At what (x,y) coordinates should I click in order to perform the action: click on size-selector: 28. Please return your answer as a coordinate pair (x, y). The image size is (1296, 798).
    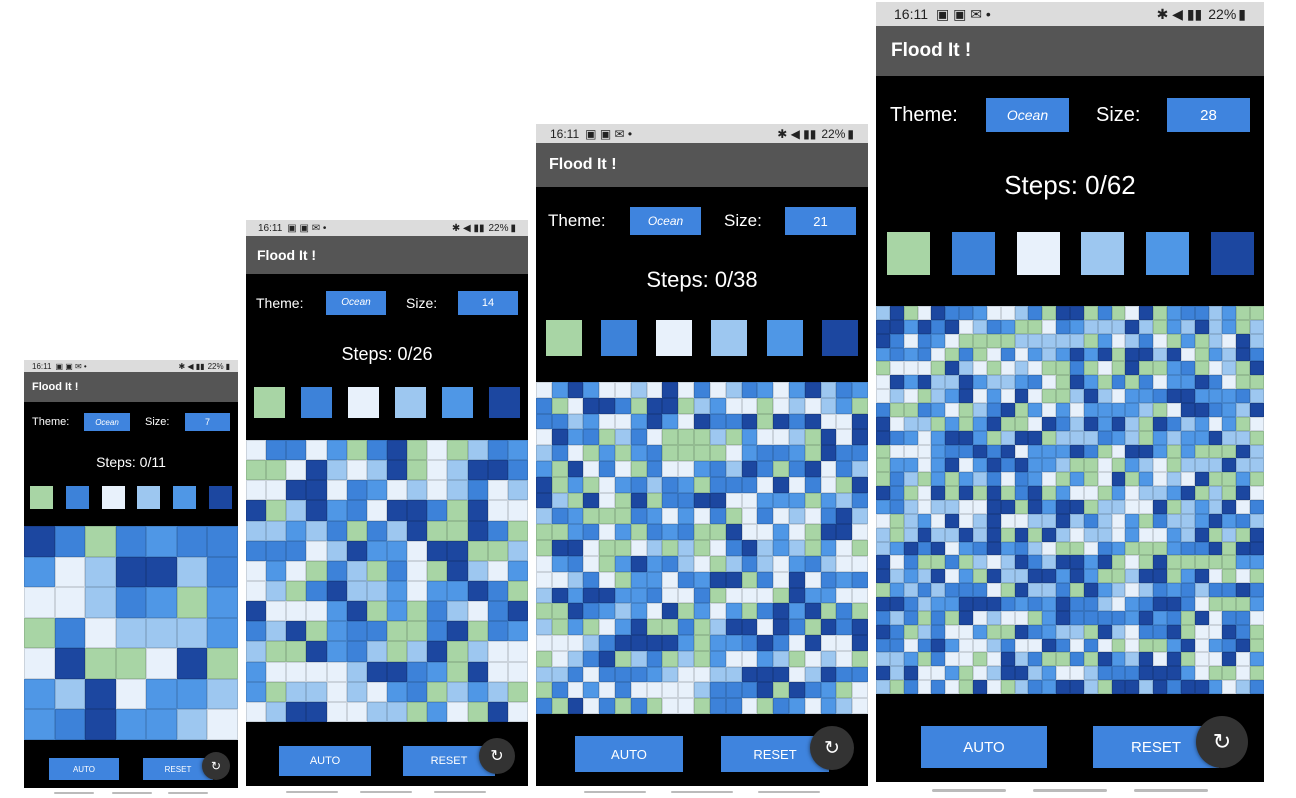
    Looking at the image, I should click on (1208, 115).